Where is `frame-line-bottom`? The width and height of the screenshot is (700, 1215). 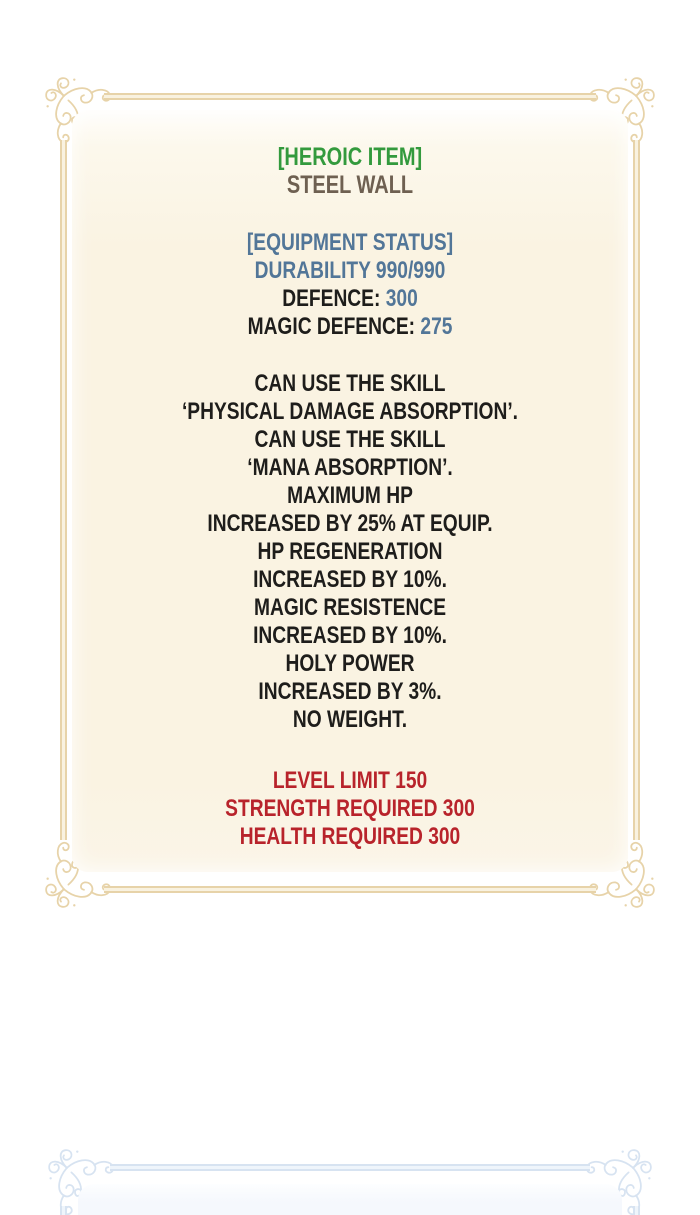
frame-line-bottom is located at coordinates (350, 889).